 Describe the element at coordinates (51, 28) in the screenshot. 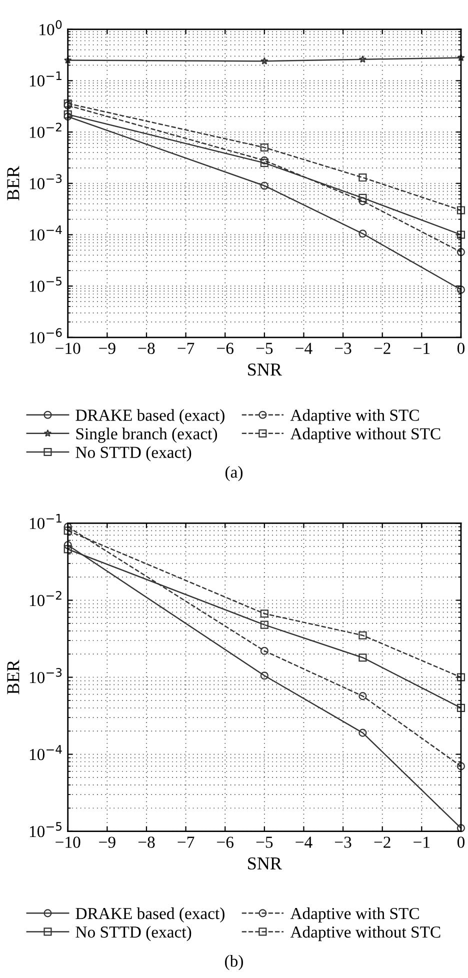

I see `y-tick-label: 10$^{0}$` at that location.